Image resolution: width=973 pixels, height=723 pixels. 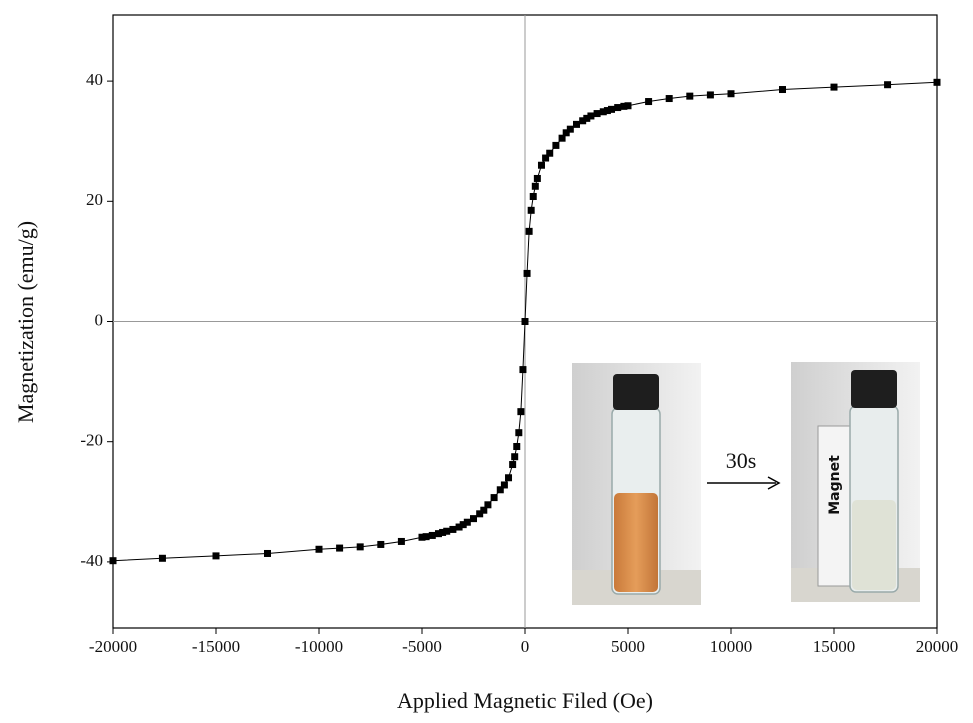 What do you see at coordinates (774, 483) in the screenshot?
I see `arrow-head` at bounding box center [774, 483].